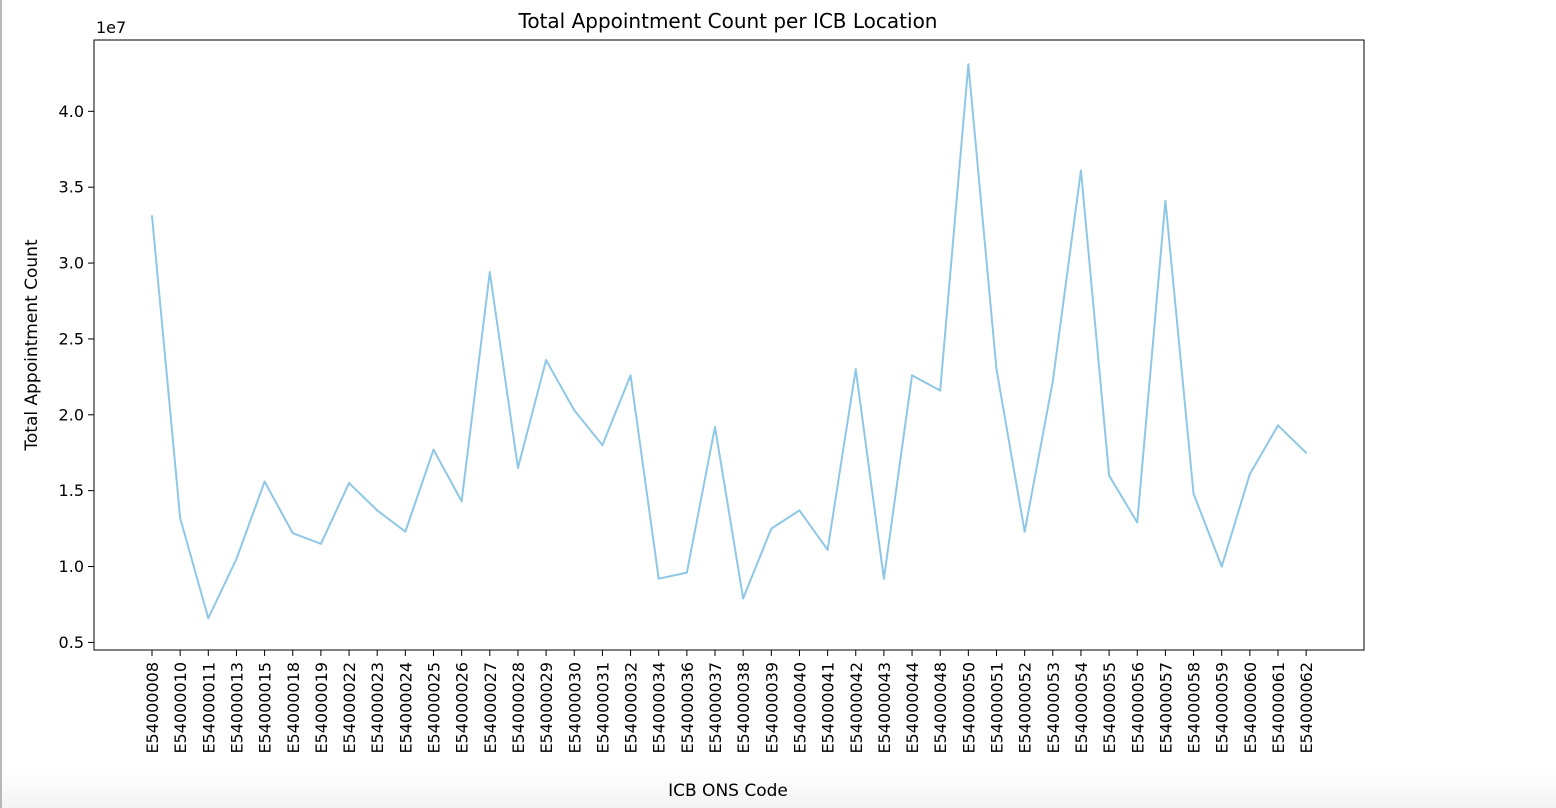 The image size is (1556, 808). I want to click on y-tick-label: 2.0, so click(71, 414).